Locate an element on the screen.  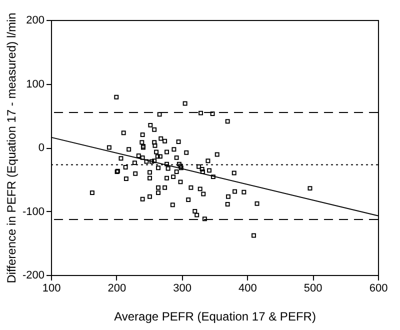
x-tick-label: 500 is located at coordinates (313, 288).